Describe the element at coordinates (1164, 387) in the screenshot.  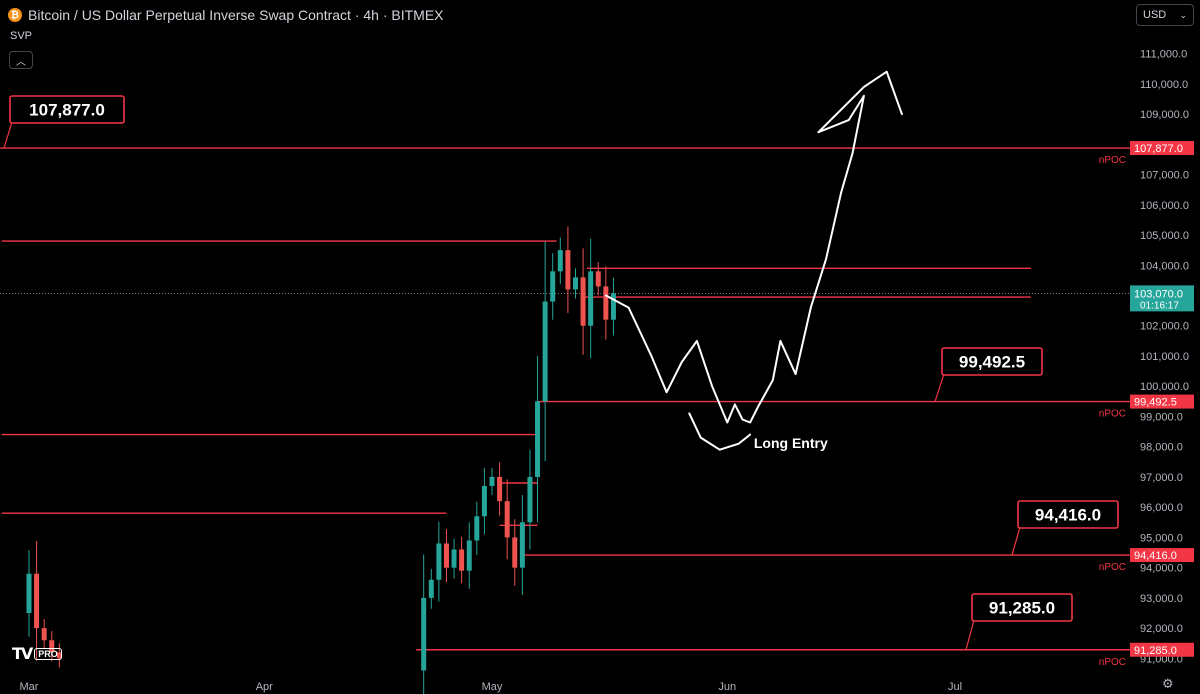
I see `y-tick-label: 100,000.0` at that location.